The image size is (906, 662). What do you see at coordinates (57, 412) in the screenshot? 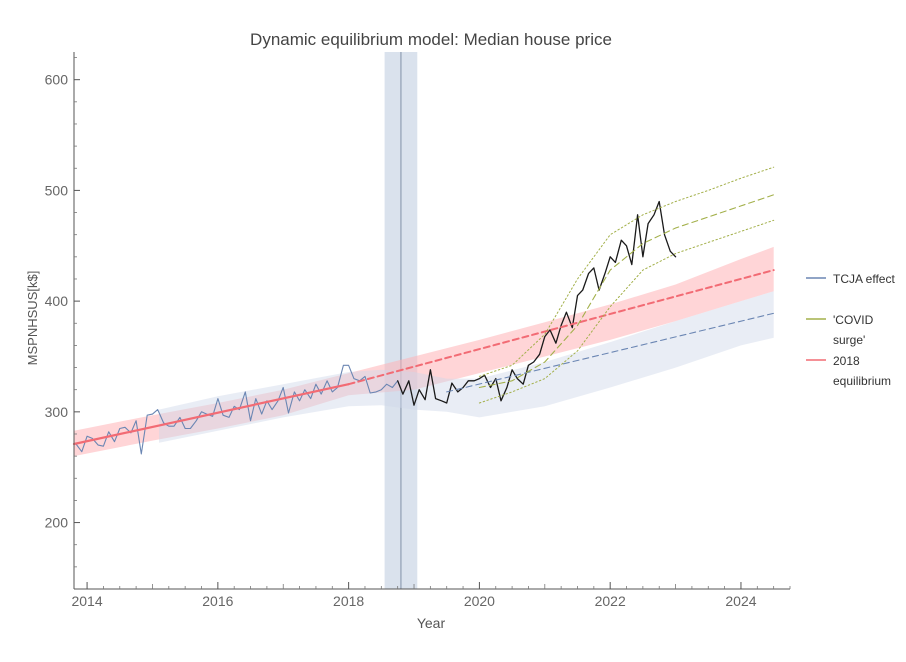
I see `y-tick-label: 300` at bounding box center [57, 412].